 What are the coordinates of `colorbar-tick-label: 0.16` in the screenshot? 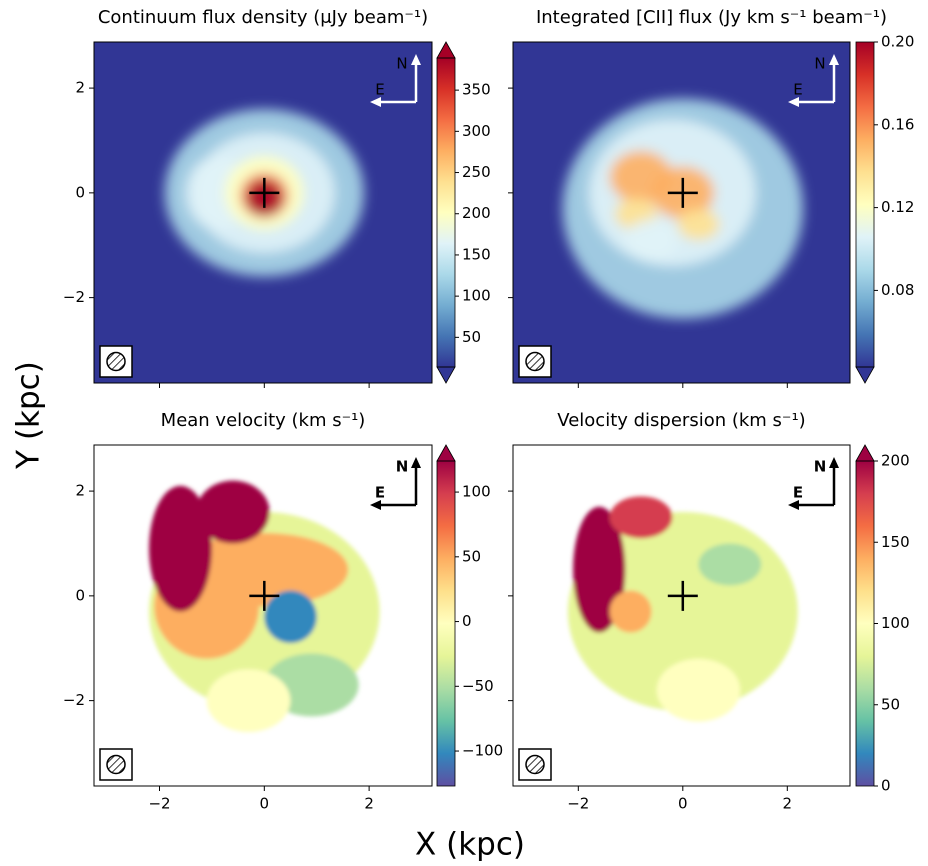 It's located at (897, 124).